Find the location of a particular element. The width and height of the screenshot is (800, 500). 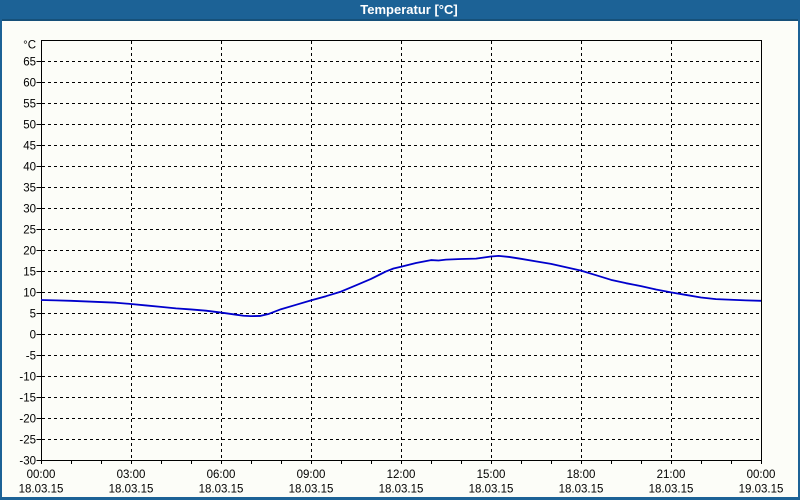

y-tick-label: 5 is located at coordinates (33, 315).